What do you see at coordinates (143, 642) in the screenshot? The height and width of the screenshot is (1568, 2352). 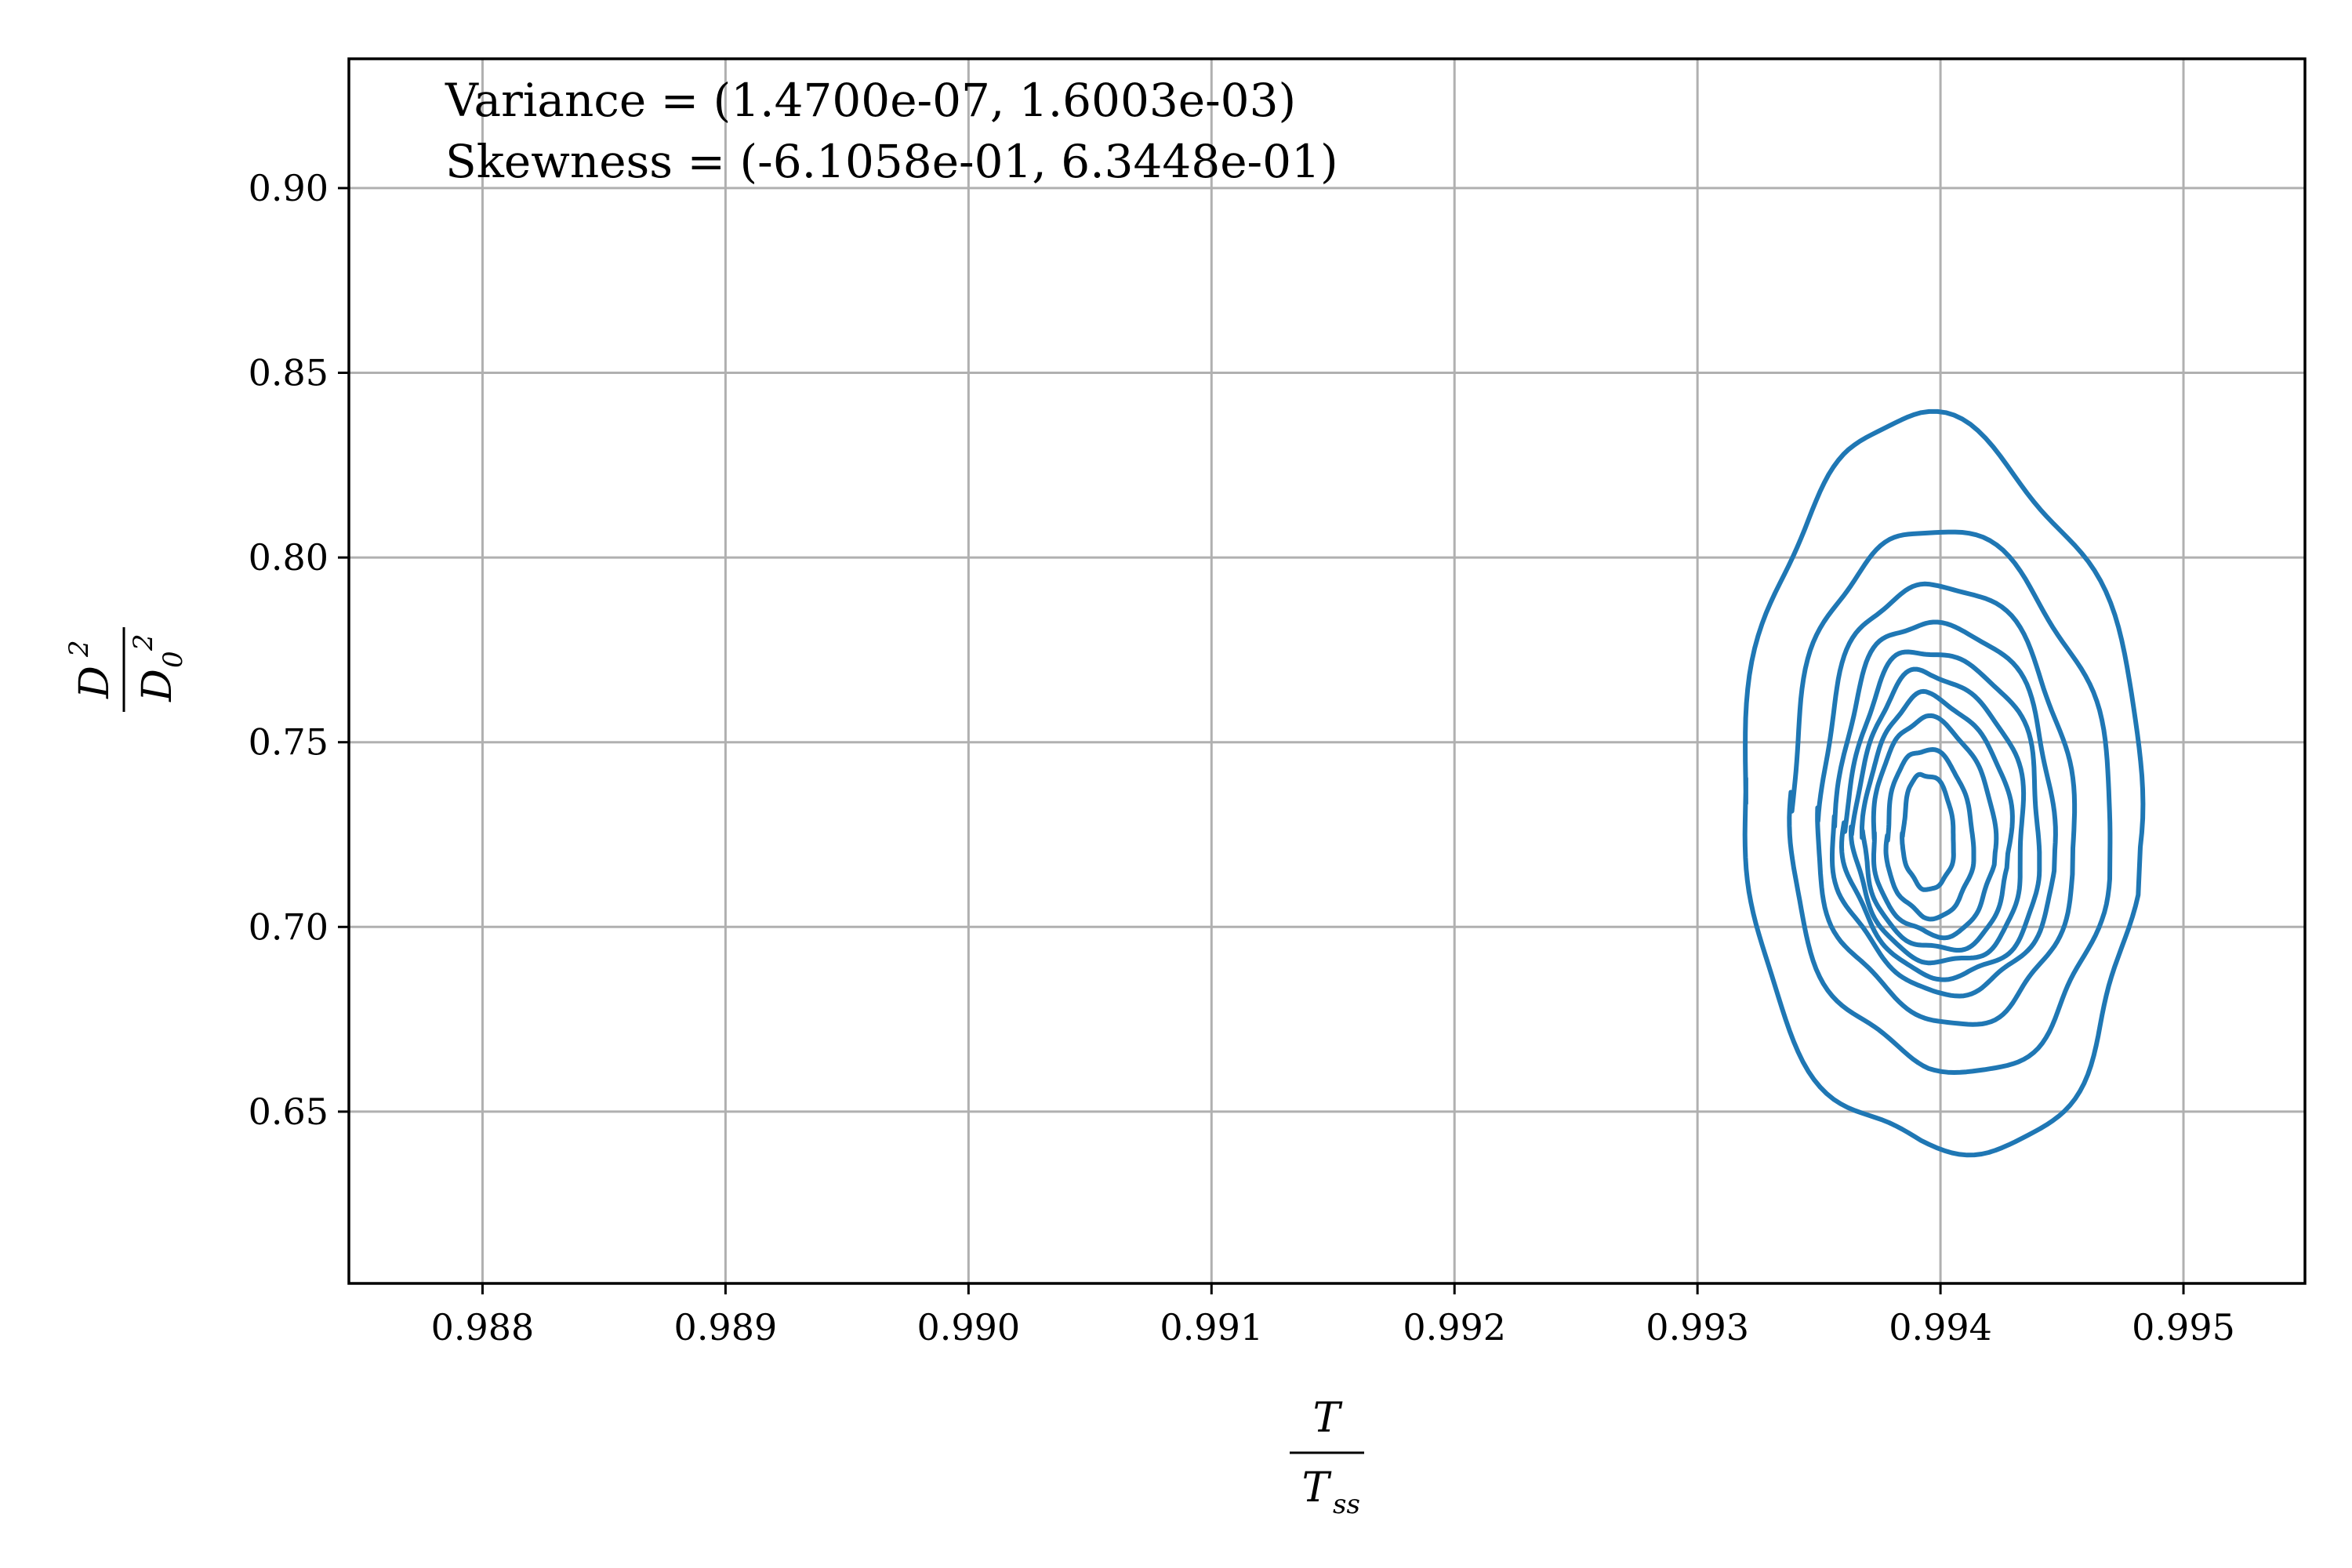 I see `y-label-denominator-sup: 2` at bounding box center [143, 642].